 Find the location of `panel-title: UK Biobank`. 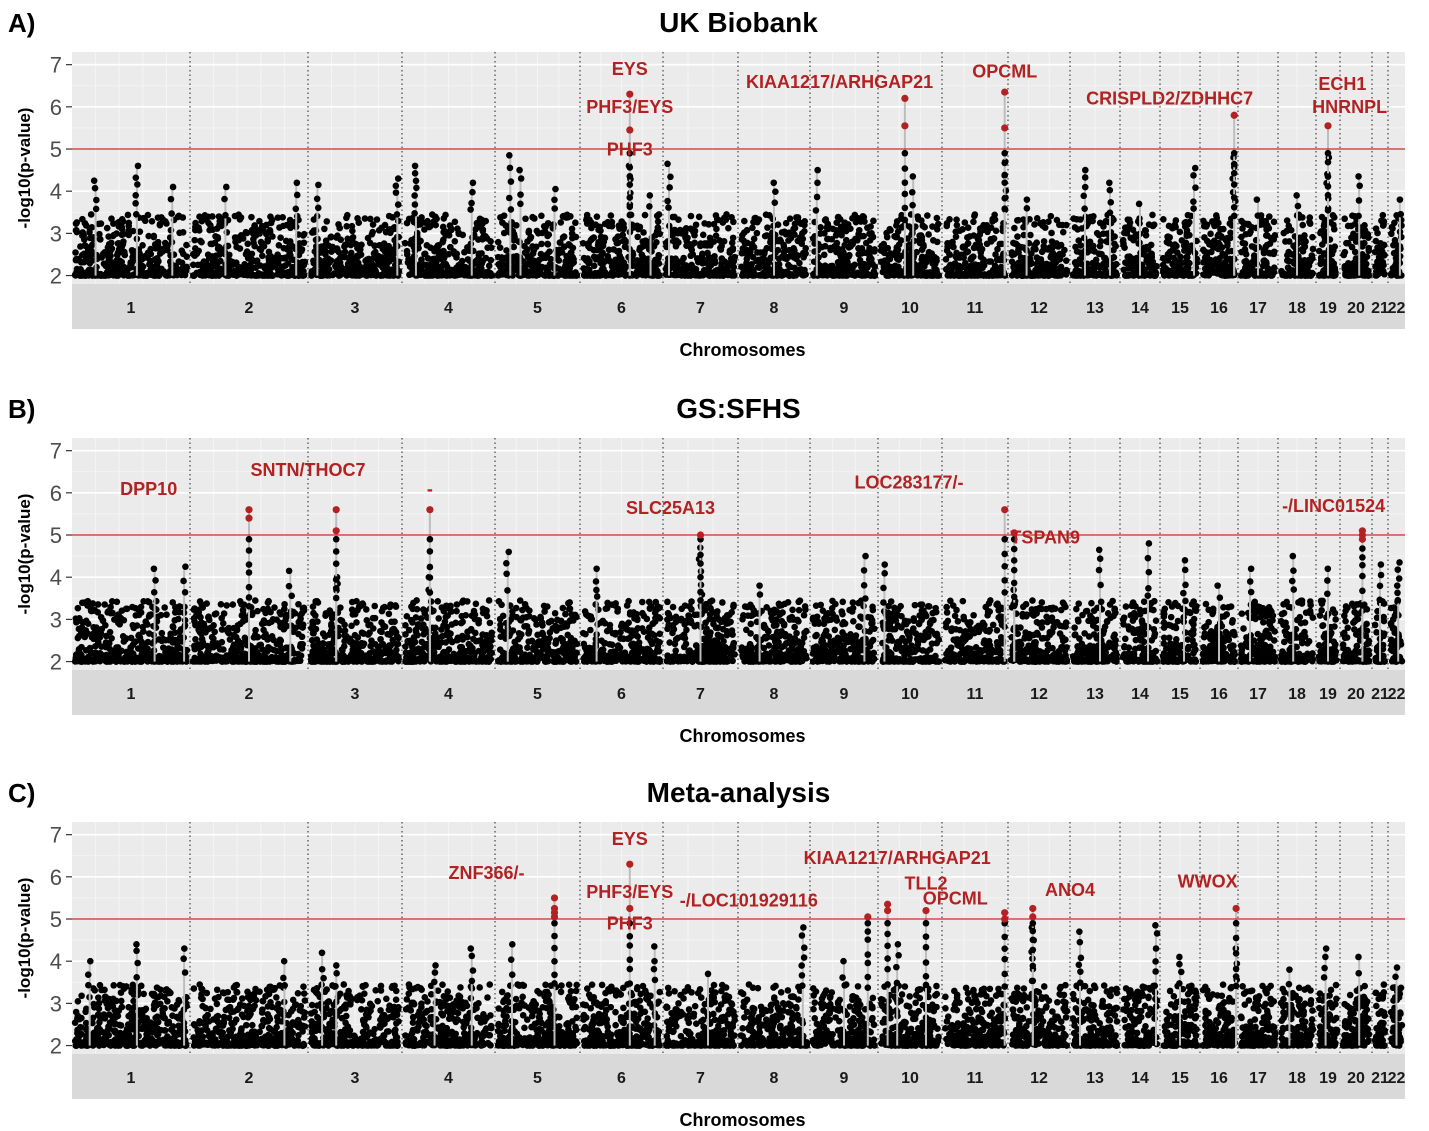

panel-title: UK Biobank is located at coordinates (738, 22).